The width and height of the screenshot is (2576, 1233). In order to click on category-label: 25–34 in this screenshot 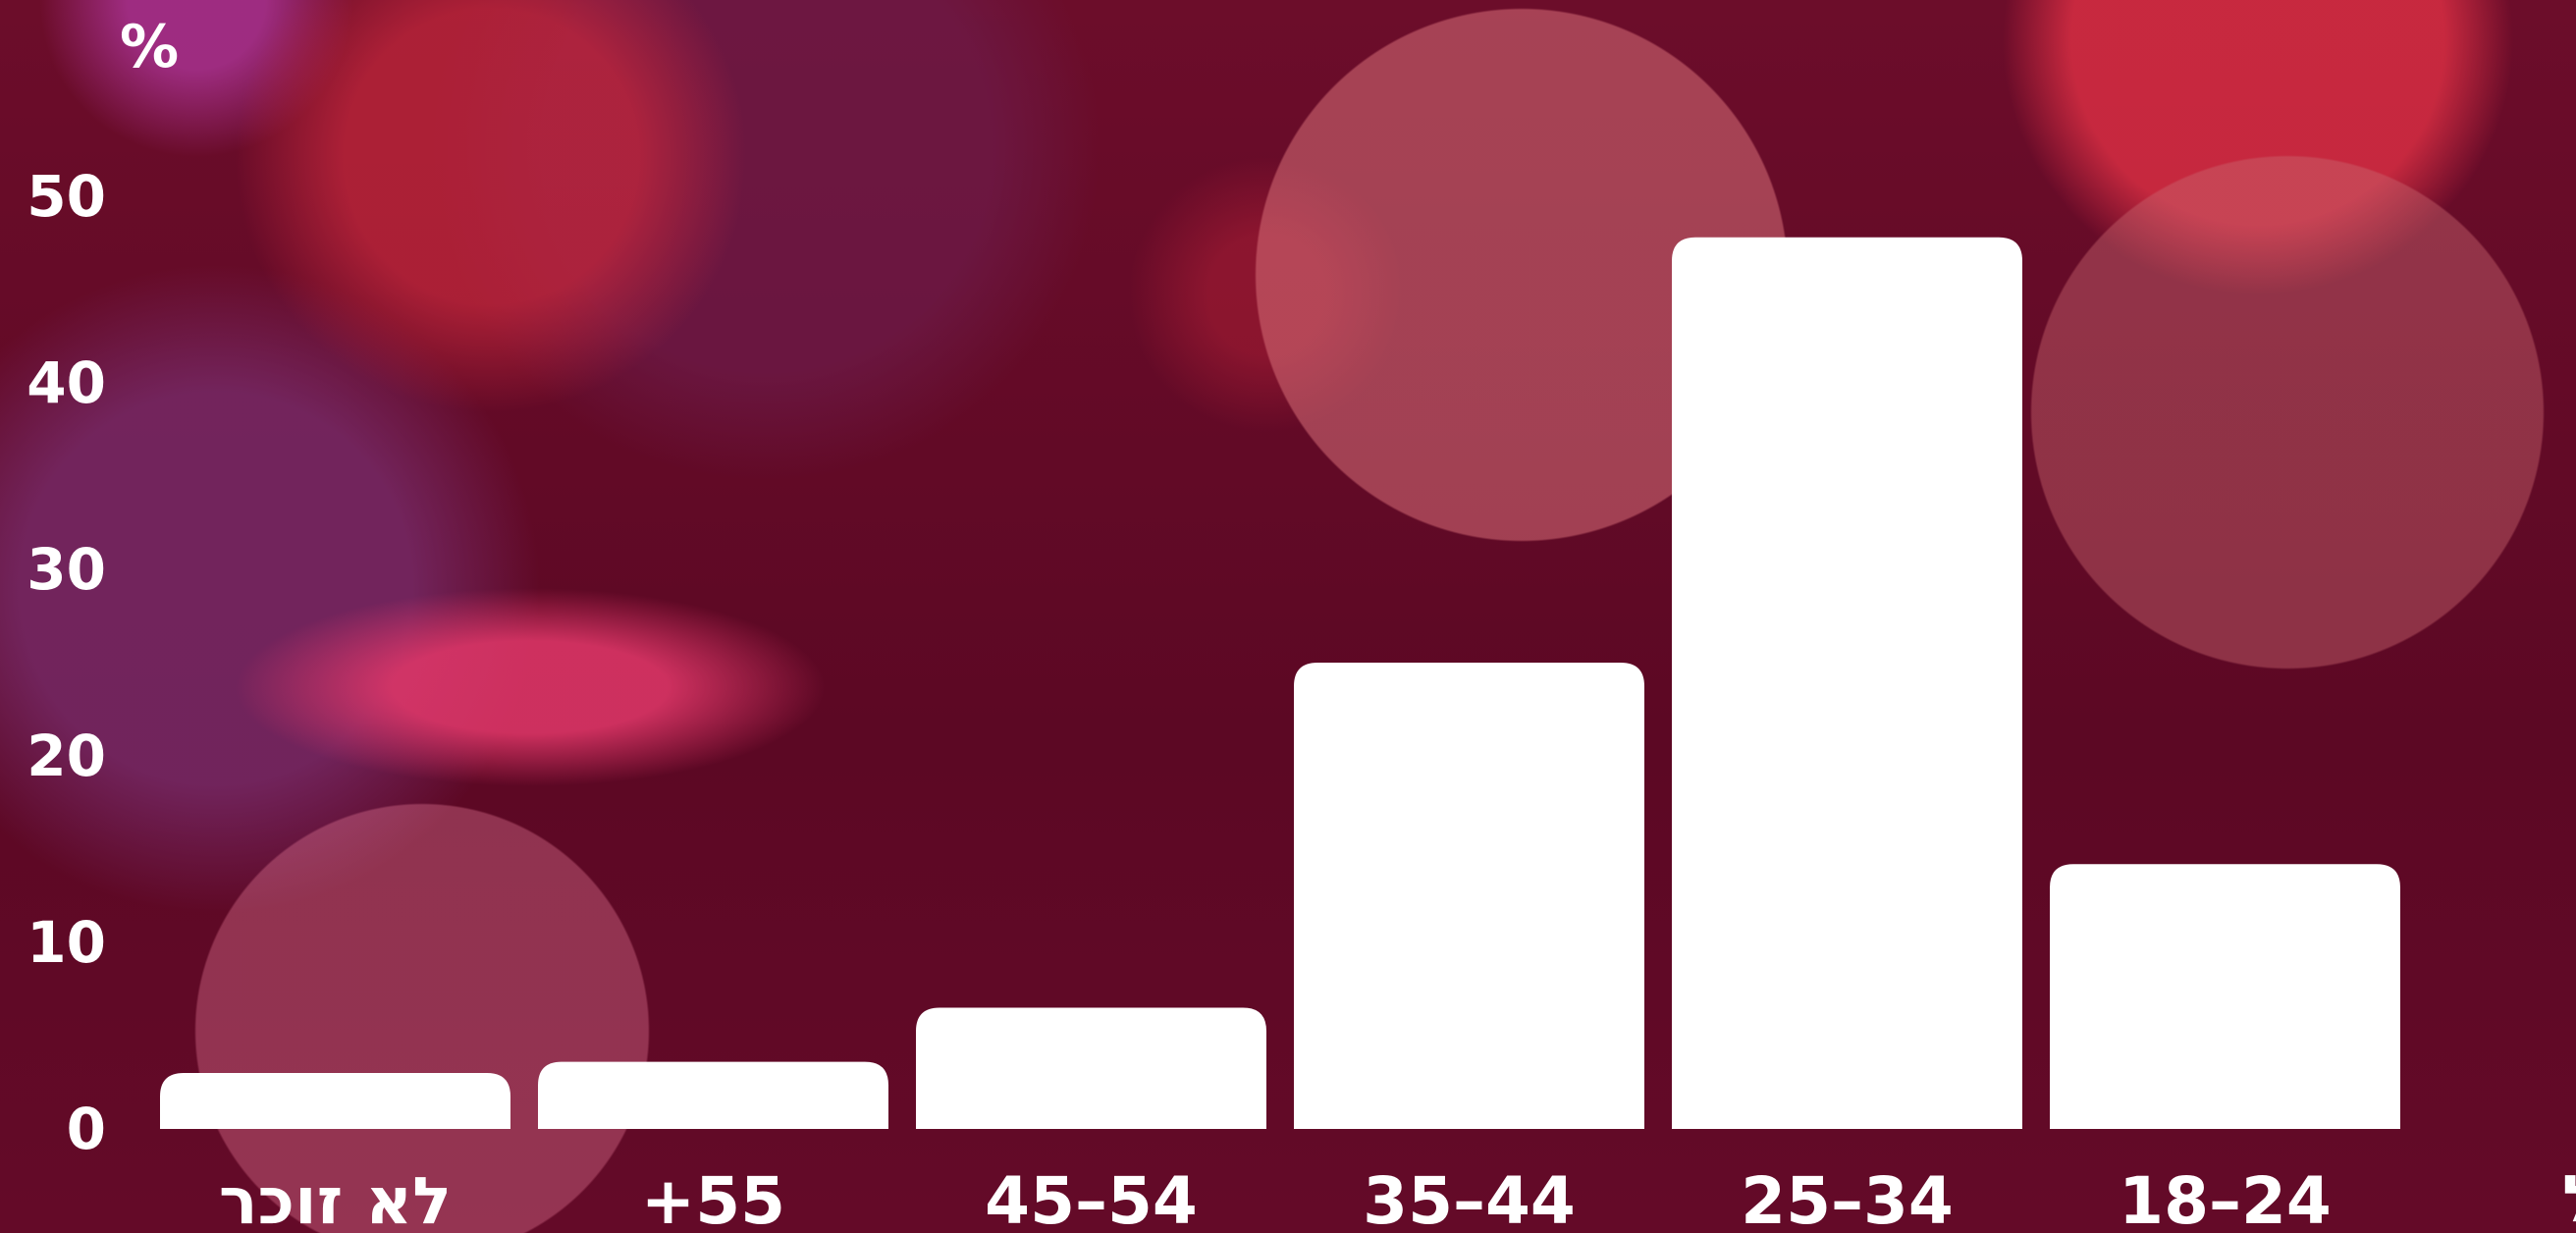, I will do `click(1847, 1198)`.